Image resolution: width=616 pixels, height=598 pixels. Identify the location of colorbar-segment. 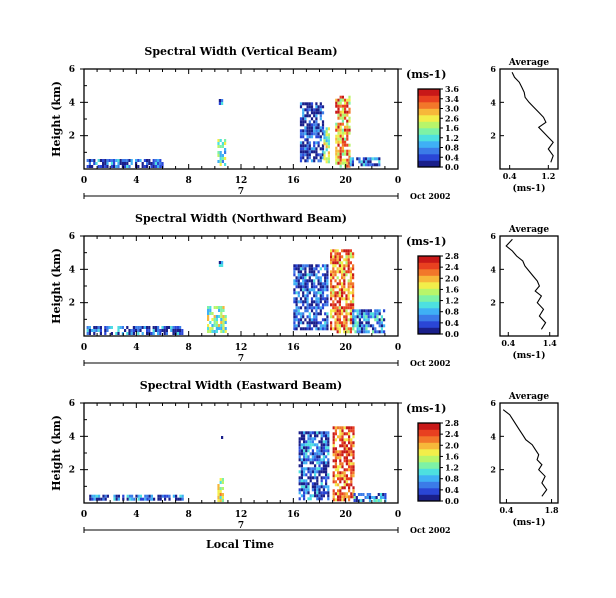
(429, 452).